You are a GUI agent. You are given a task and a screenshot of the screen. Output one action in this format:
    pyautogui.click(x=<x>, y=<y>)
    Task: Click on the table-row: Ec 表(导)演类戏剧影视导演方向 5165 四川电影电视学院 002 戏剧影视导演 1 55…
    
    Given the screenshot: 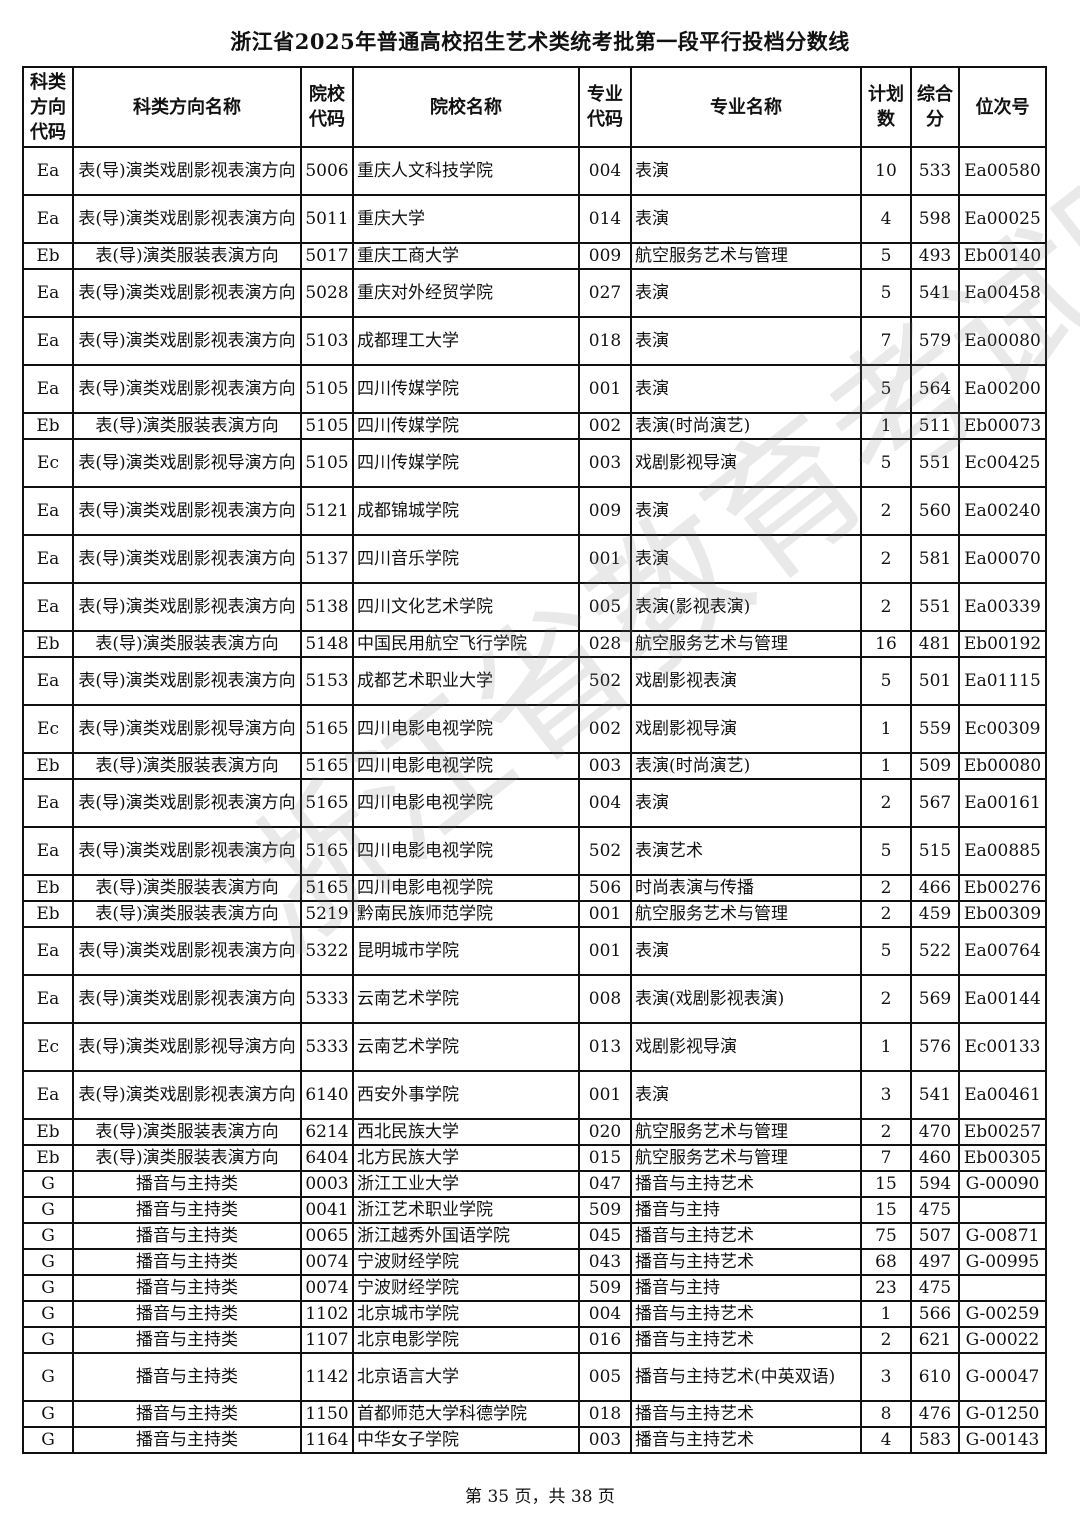 What is the action you would take?
    pyautogui.click(x=534, y=729)
    